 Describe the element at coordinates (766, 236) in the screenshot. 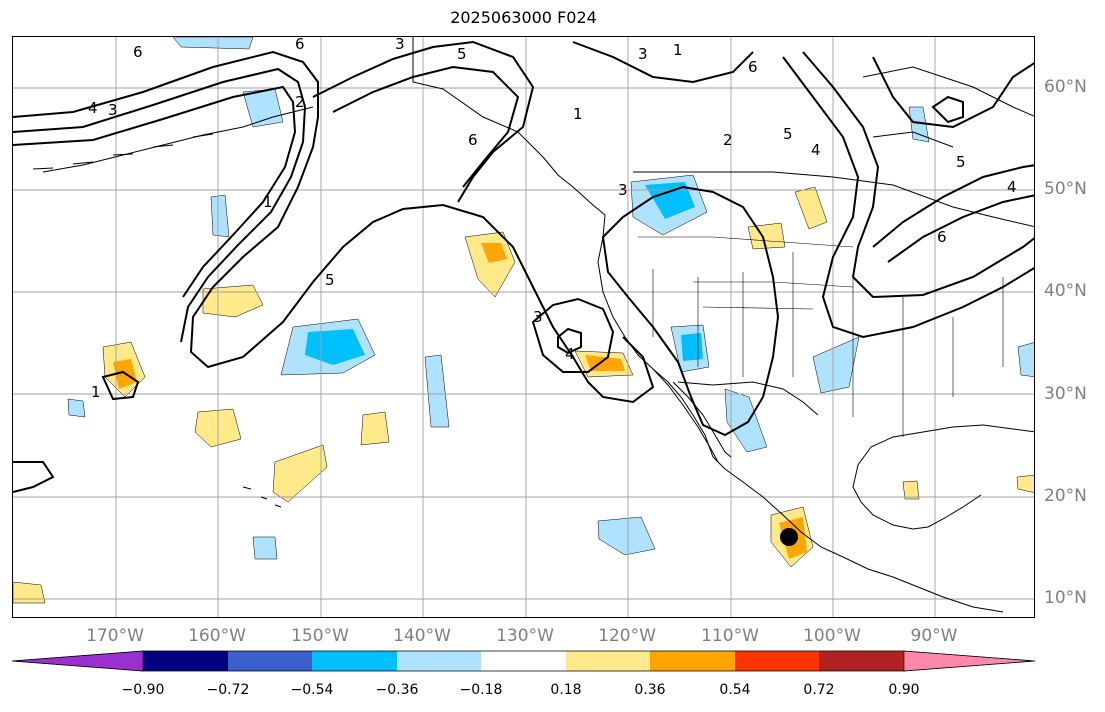

I see `pos-region-nevada` at that location.